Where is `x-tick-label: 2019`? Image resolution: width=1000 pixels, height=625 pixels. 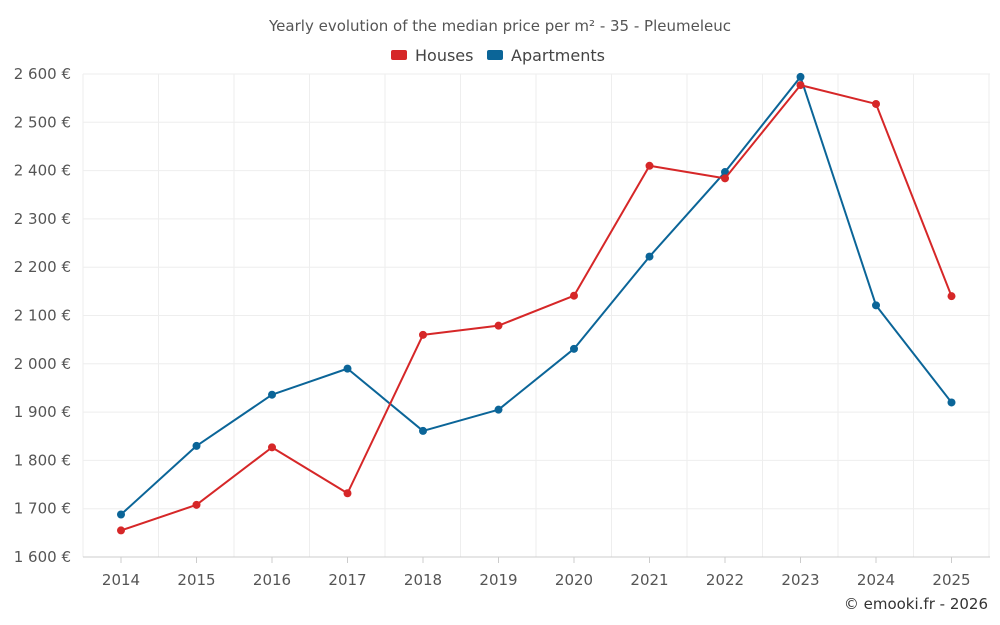 x-tick-label: 2019 is located at coordinates (498, 580).